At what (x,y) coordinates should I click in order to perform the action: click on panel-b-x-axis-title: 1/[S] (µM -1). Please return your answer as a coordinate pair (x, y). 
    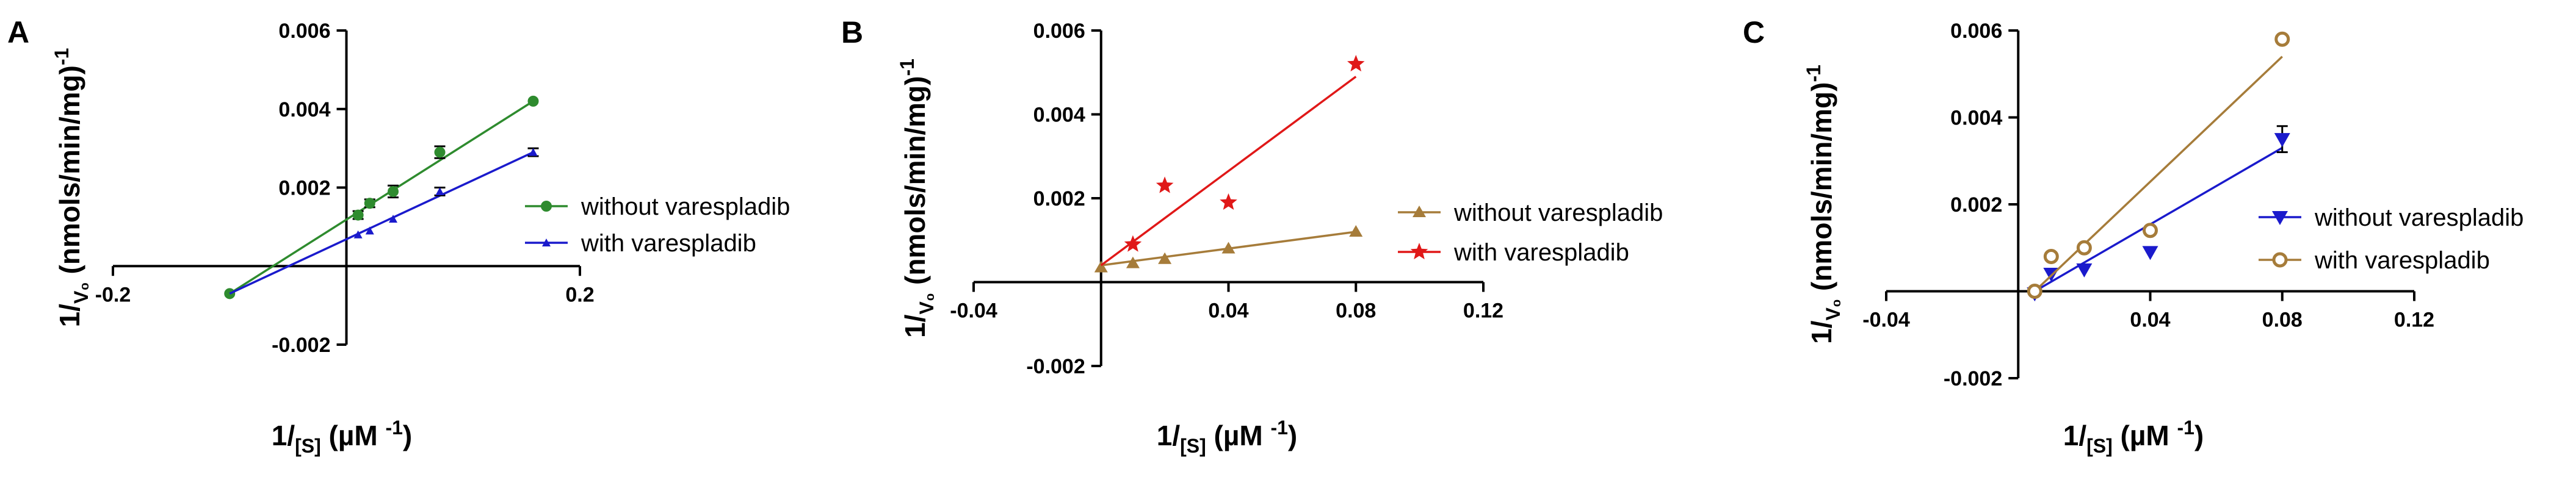
    Looking at the image, I should click on (1227, 437).